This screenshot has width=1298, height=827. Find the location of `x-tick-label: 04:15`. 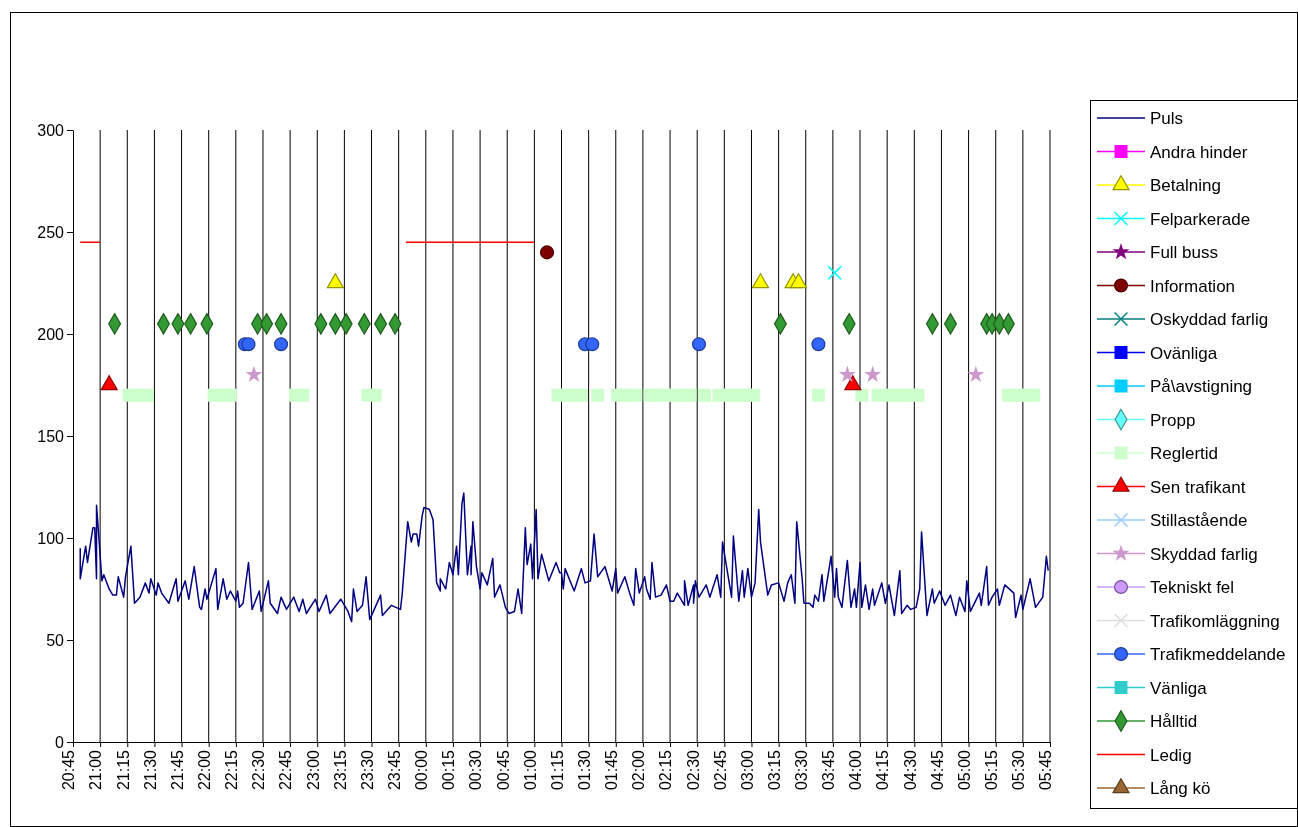

x-tick-label: 04:15 is located at coordinates (883, 770).